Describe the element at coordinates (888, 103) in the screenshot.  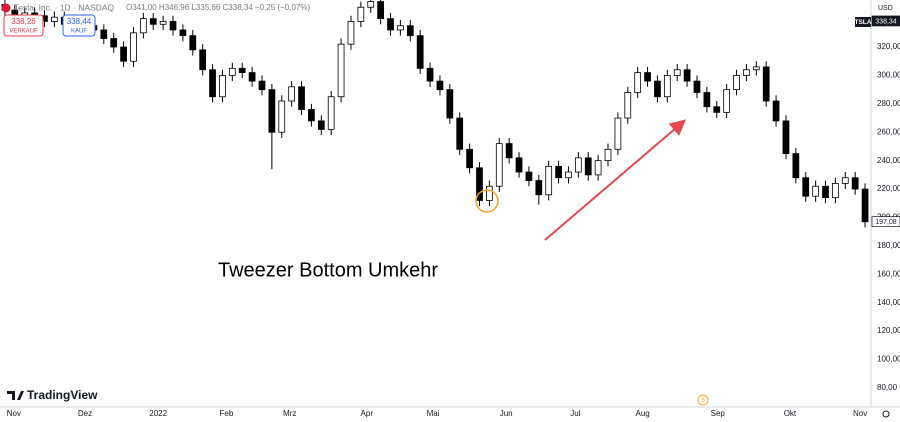
I see `y-tick-label: 280,00` at that location.